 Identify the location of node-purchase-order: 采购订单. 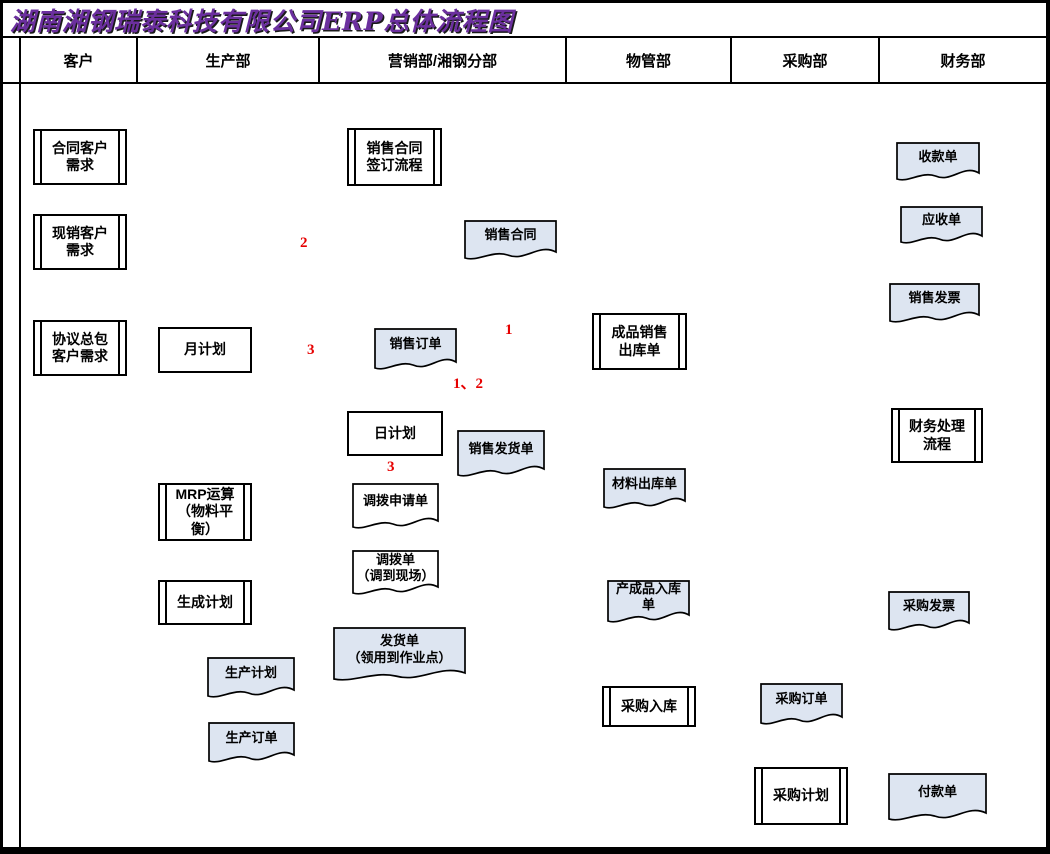
(801, 705).